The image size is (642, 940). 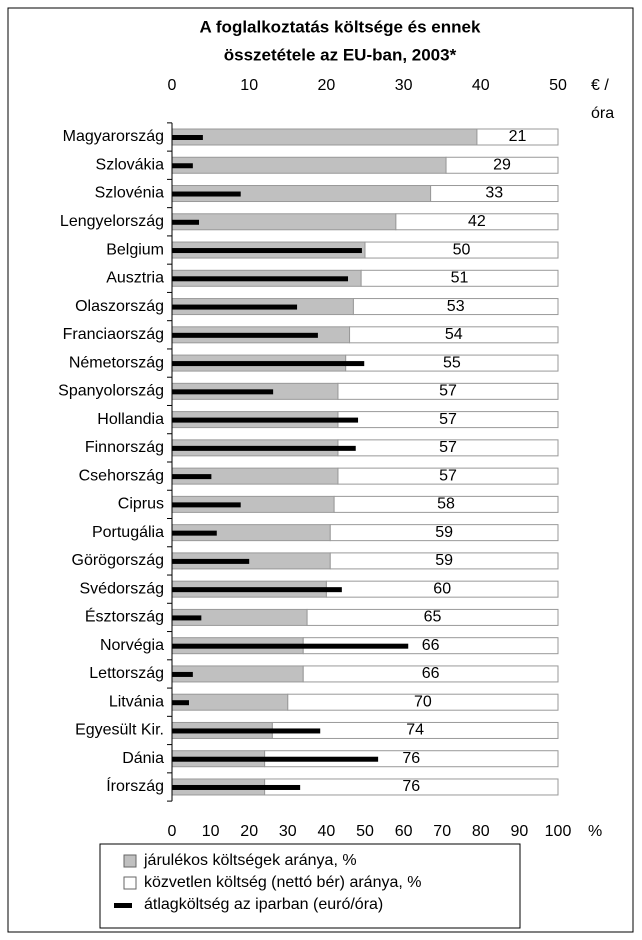 I want to click on x2-tick-label: 20, so click(x=327, y=85).